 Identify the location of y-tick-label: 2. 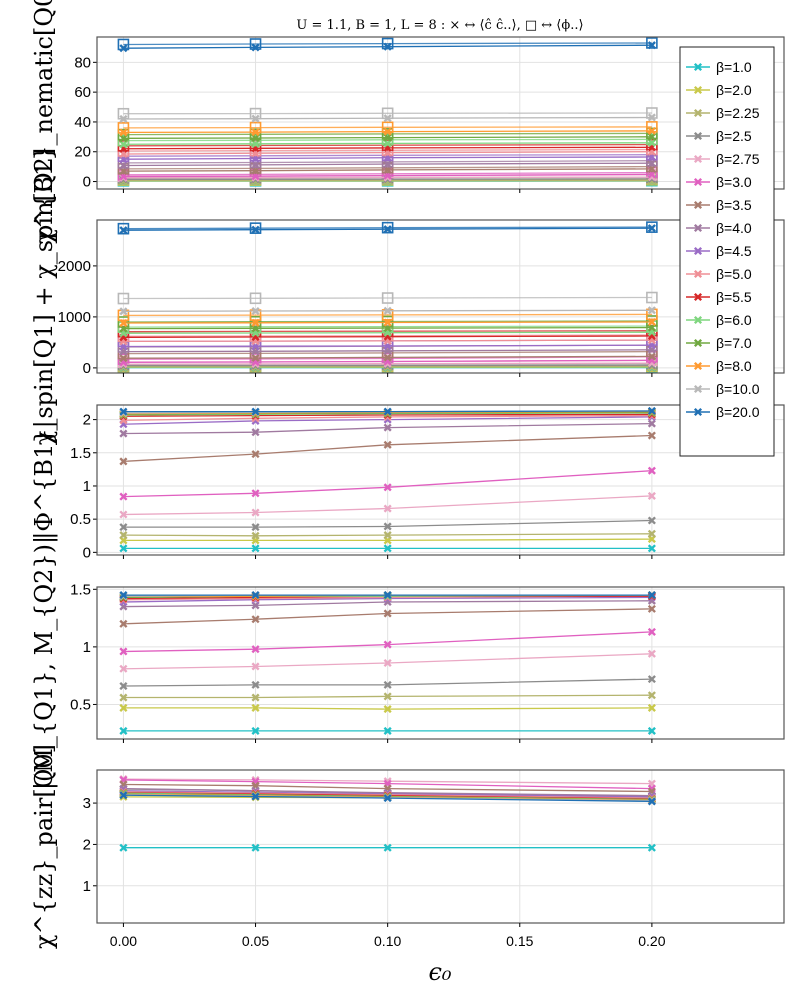
(87, 844).